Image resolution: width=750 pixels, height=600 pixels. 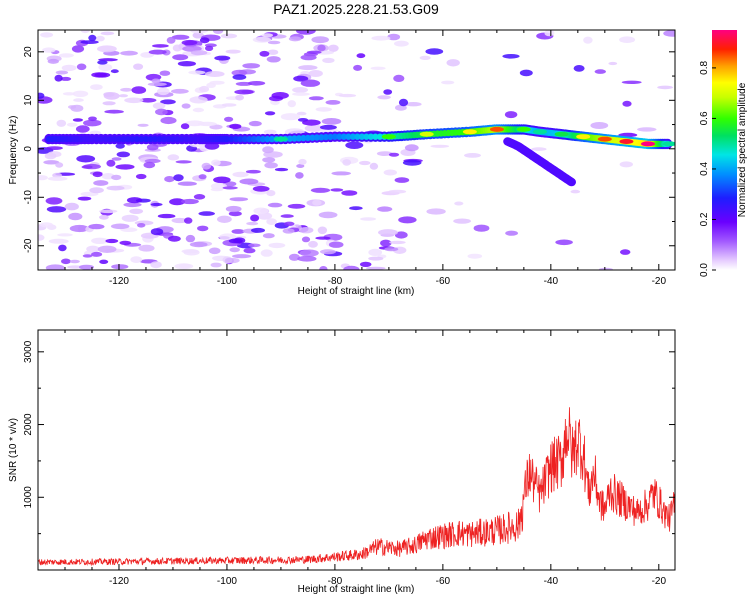 I want to click on colorbar-tick-label: 0.0, so click(x=704, y=270).